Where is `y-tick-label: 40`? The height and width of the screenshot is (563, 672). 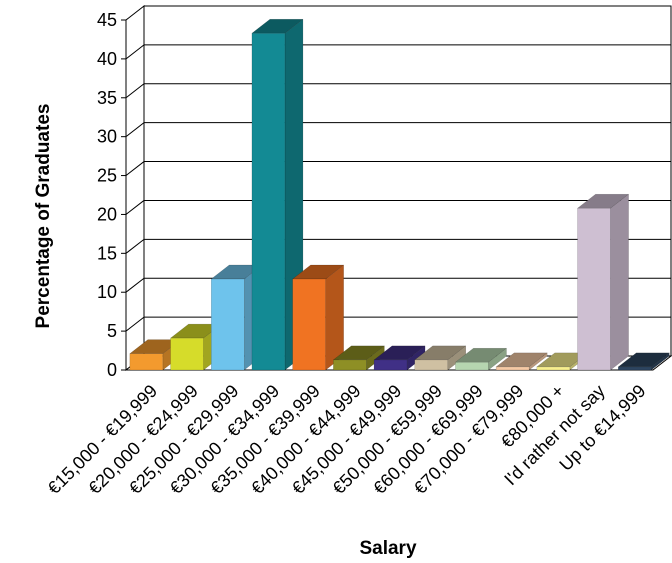 y-tick-label: 40 is located at coordinates (107, 59).